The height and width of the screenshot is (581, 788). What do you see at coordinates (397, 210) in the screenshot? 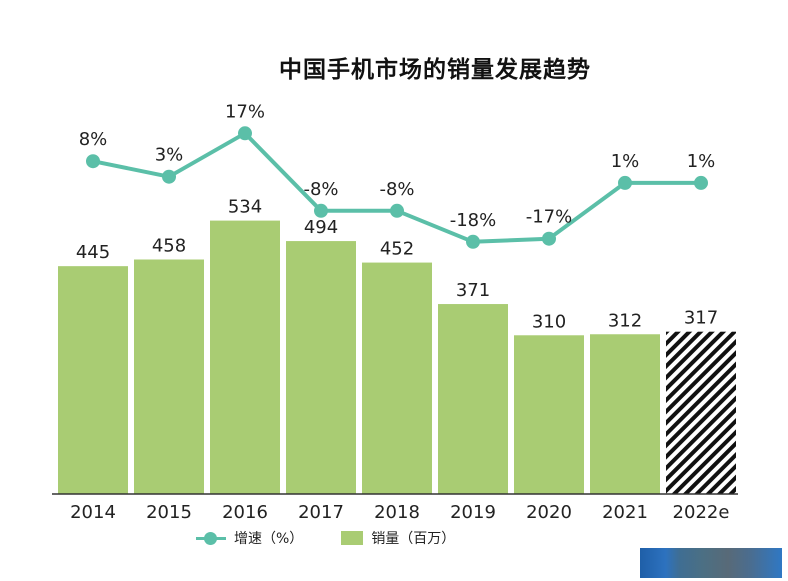
I see `growth-point-2018` at bounding box center [397, 210].